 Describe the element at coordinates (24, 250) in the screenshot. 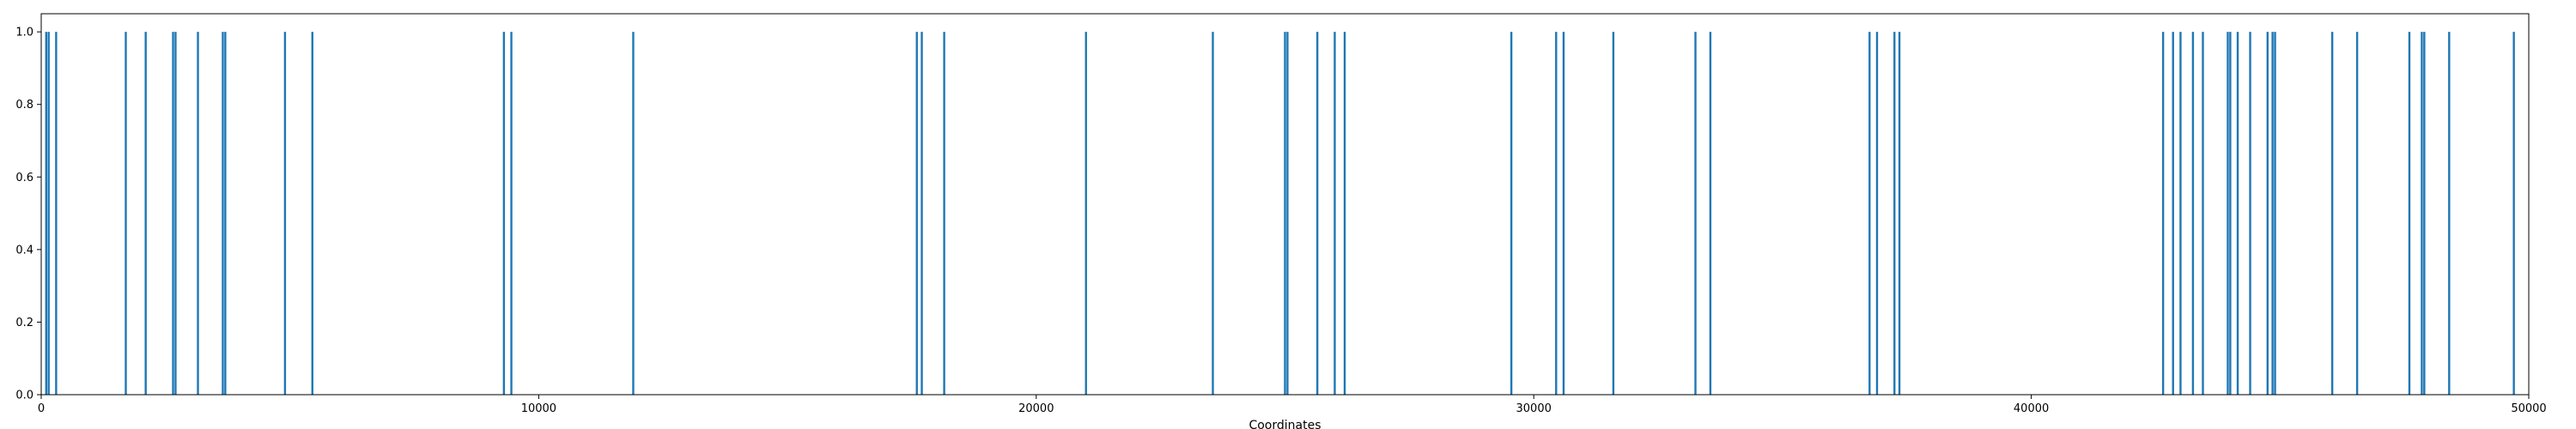

I see `y-tick-label: 0.4` at that location.